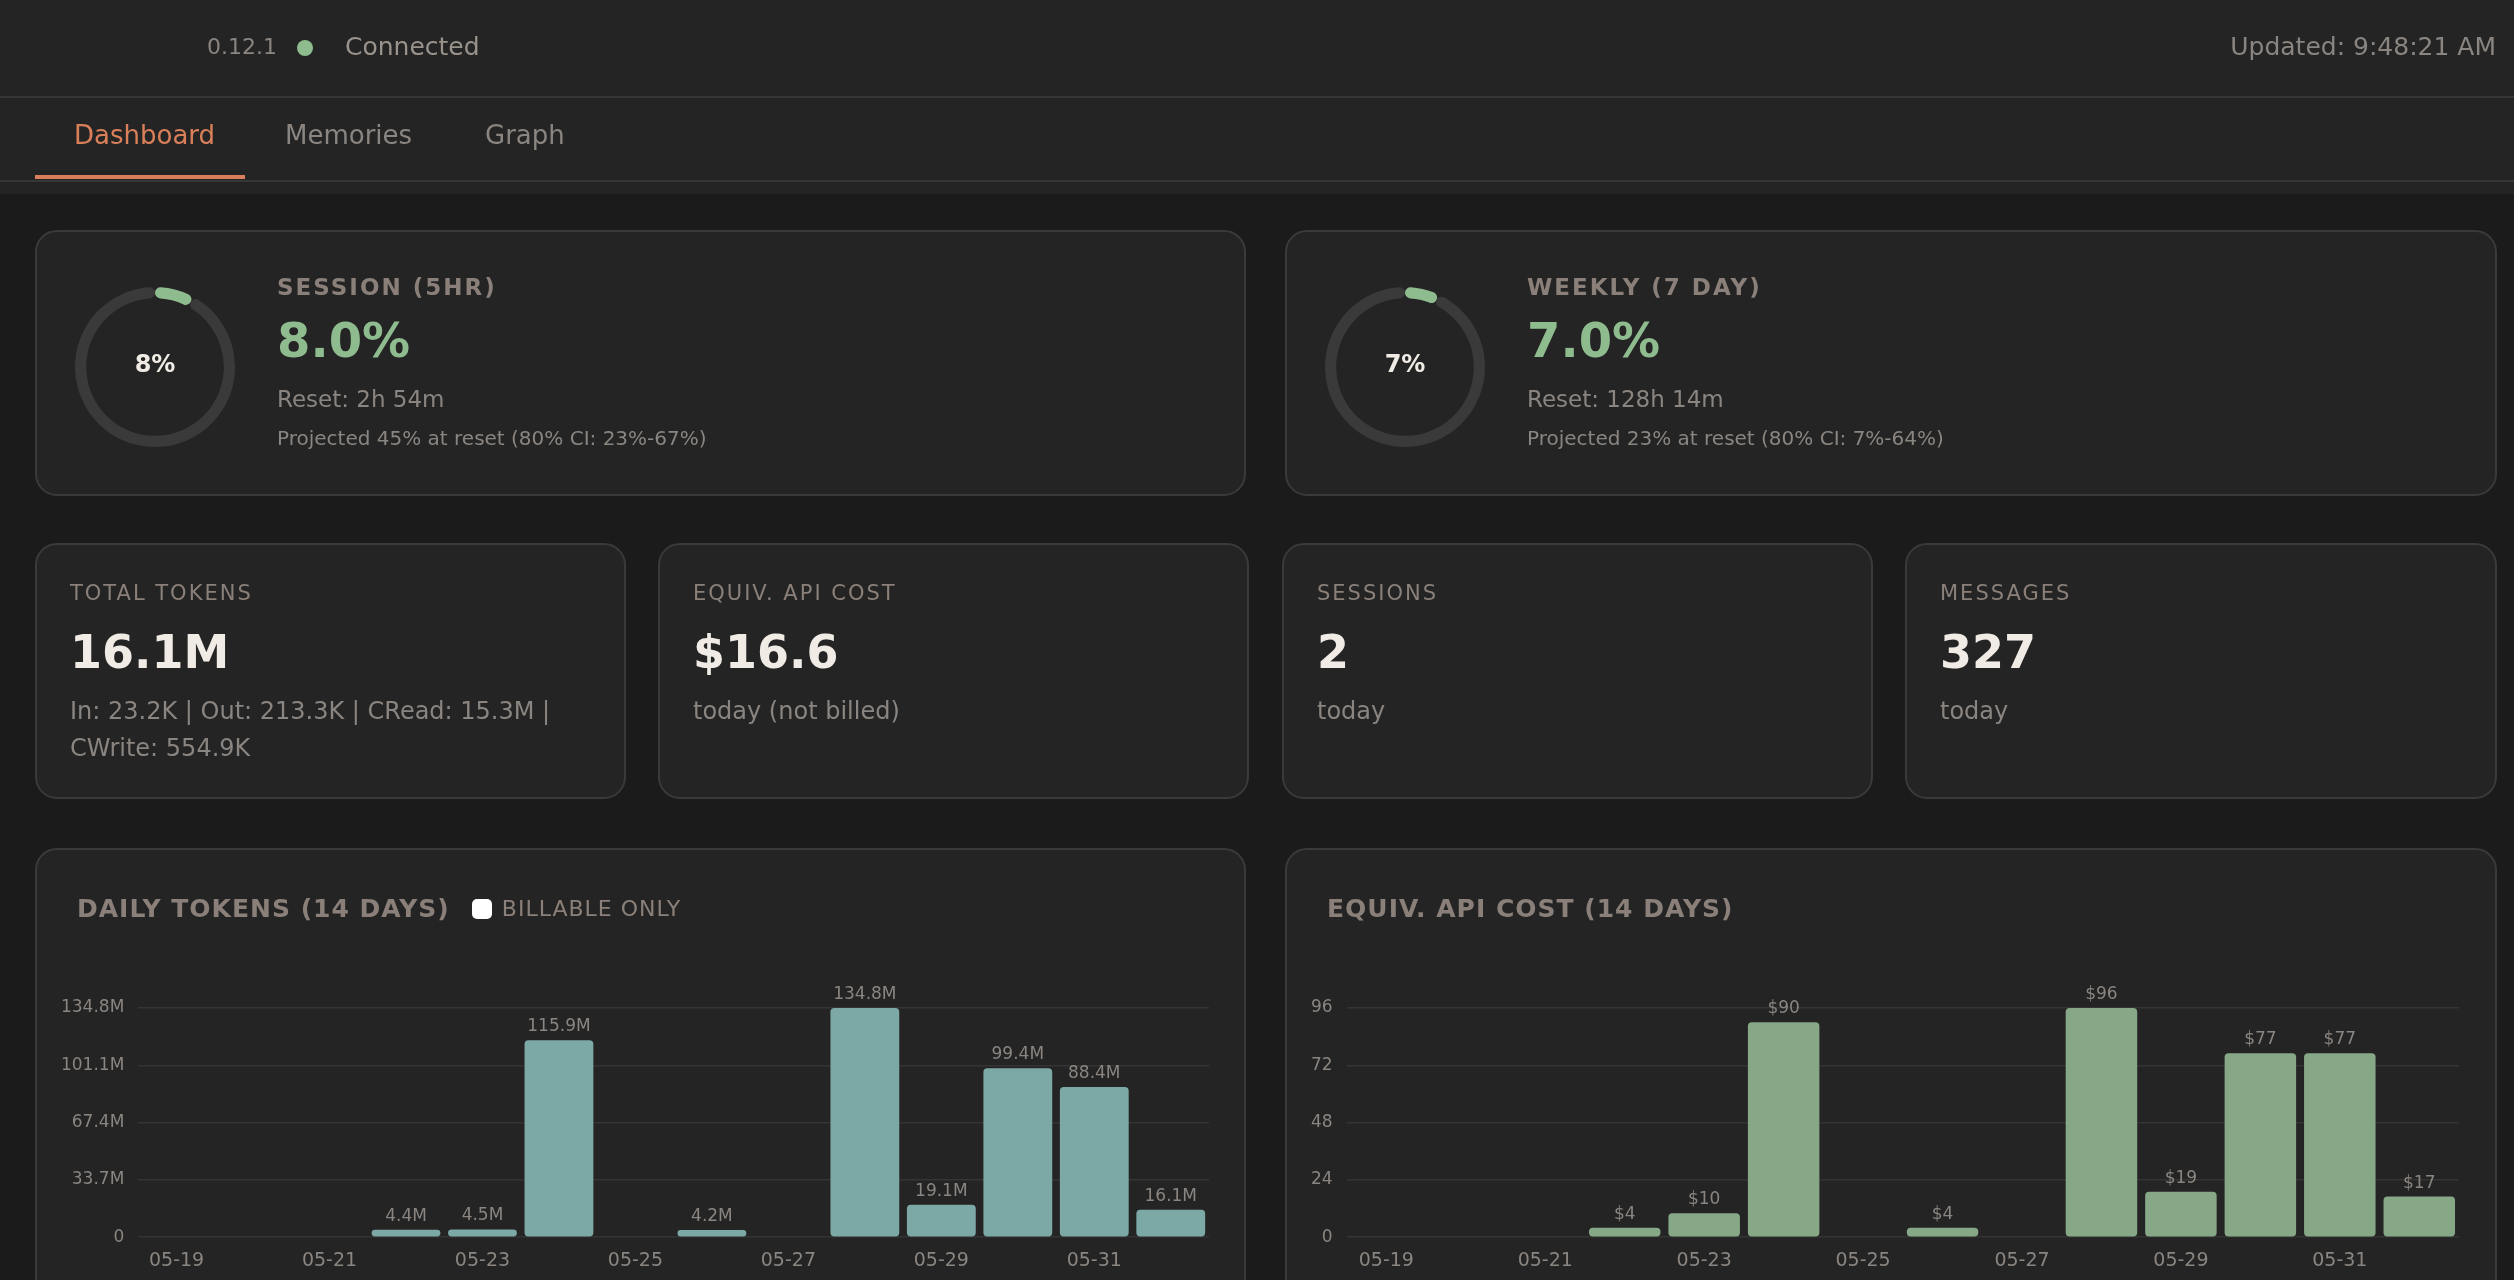 The width and height of the screenshot is (2514, 1280). I want to click on text: TOTAL TOKENS, so click(161, 593).